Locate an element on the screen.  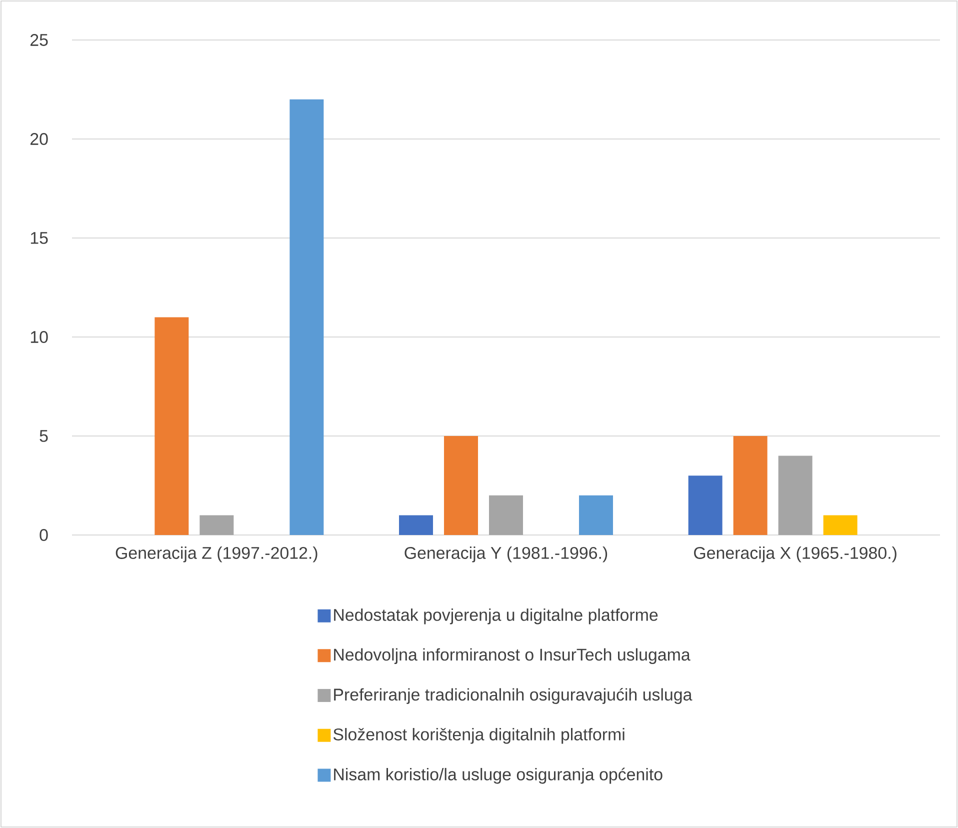
y-tick-label: 5 is located at coordinates (44, 436).